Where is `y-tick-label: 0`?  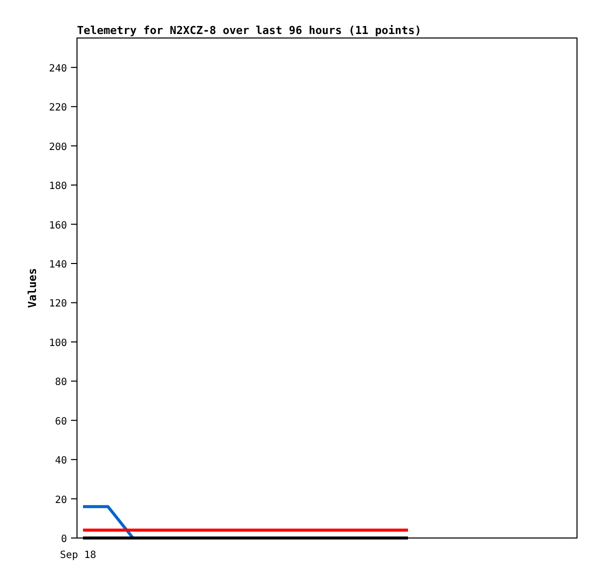
y-tick-label: 0 is located at coordinates (63, 539).